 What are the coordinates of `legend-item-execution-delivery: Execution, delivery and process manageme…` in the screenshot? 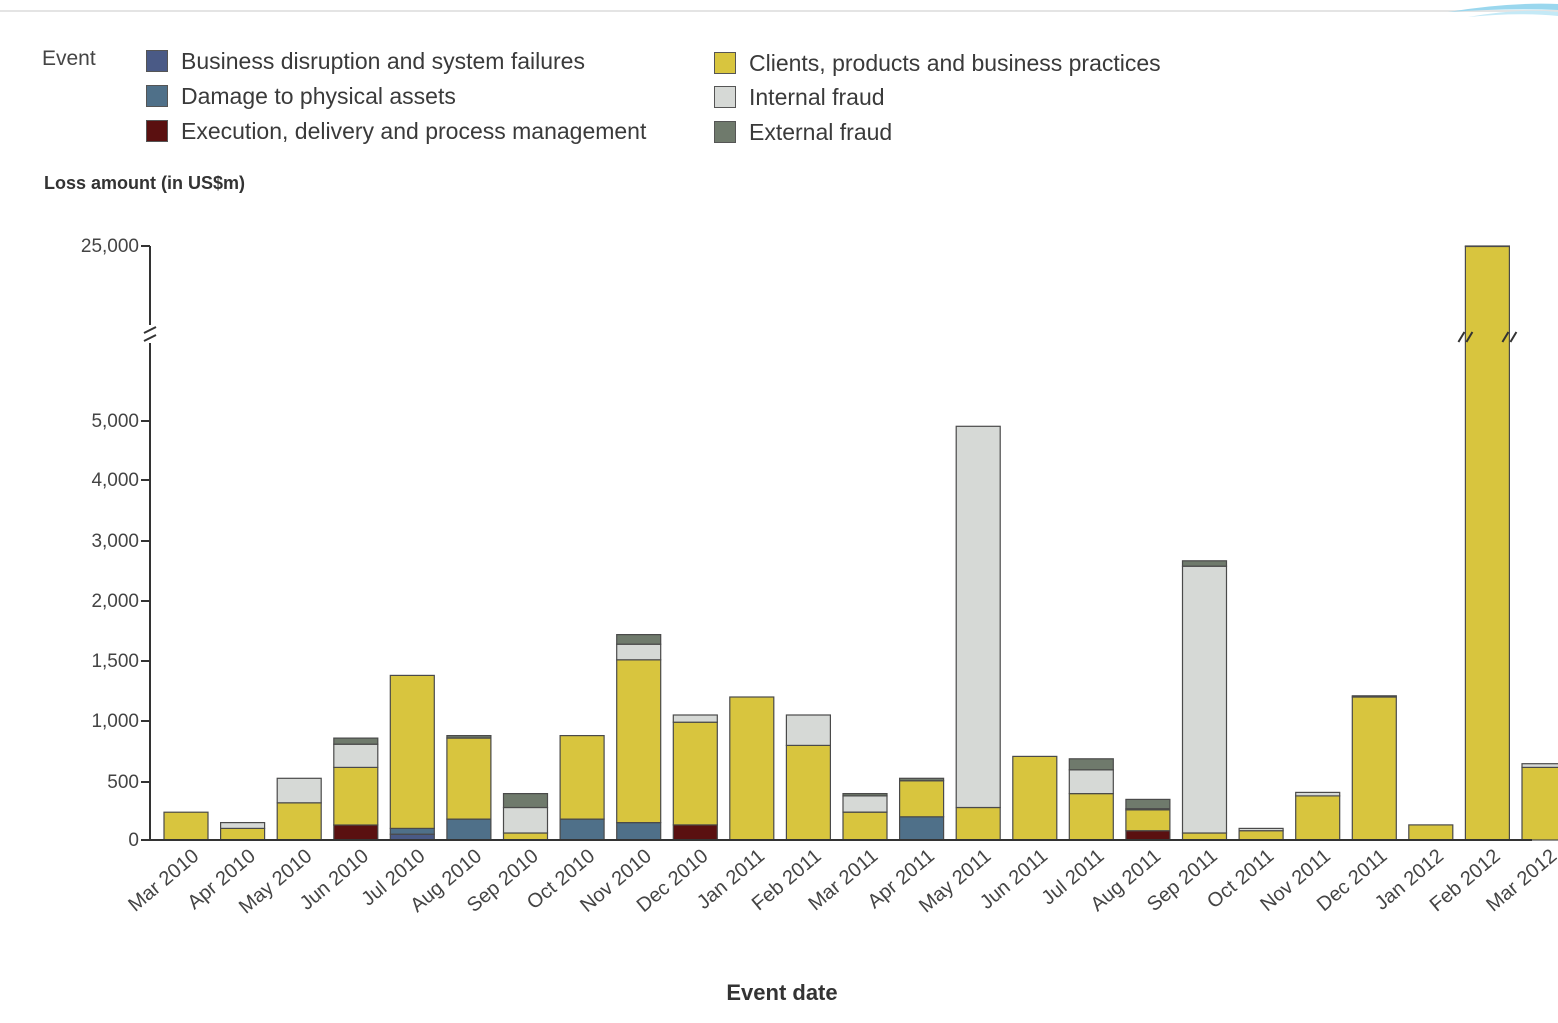 It's located at (396, 131).